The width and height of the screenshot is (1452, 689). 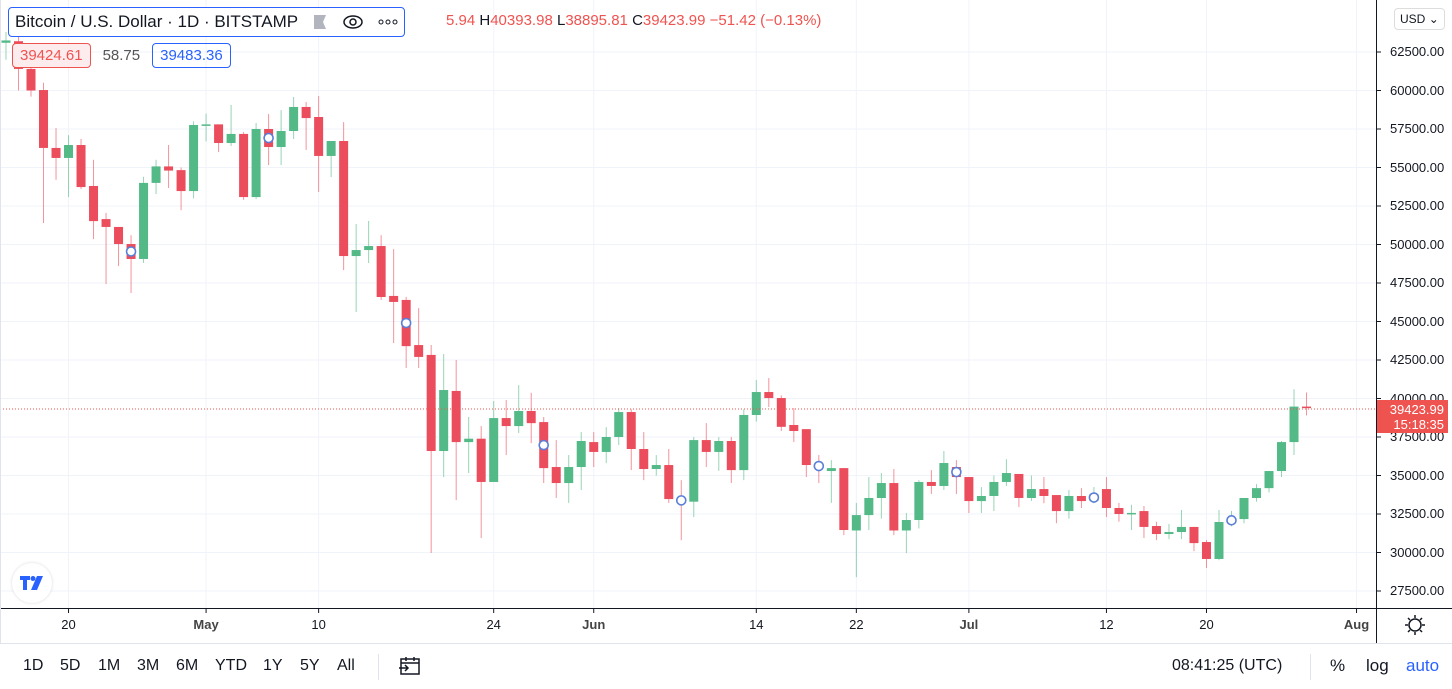 What do you see at coordinates (109, 665) in the screenshot?
I see `range-1m: 1M` at bounding box center [109, 665].